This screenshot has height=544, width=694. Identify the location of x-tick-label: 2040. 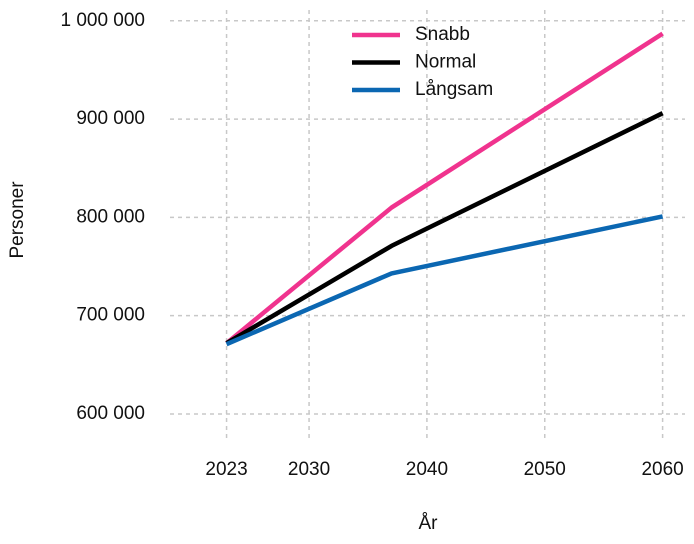
(427, 469).